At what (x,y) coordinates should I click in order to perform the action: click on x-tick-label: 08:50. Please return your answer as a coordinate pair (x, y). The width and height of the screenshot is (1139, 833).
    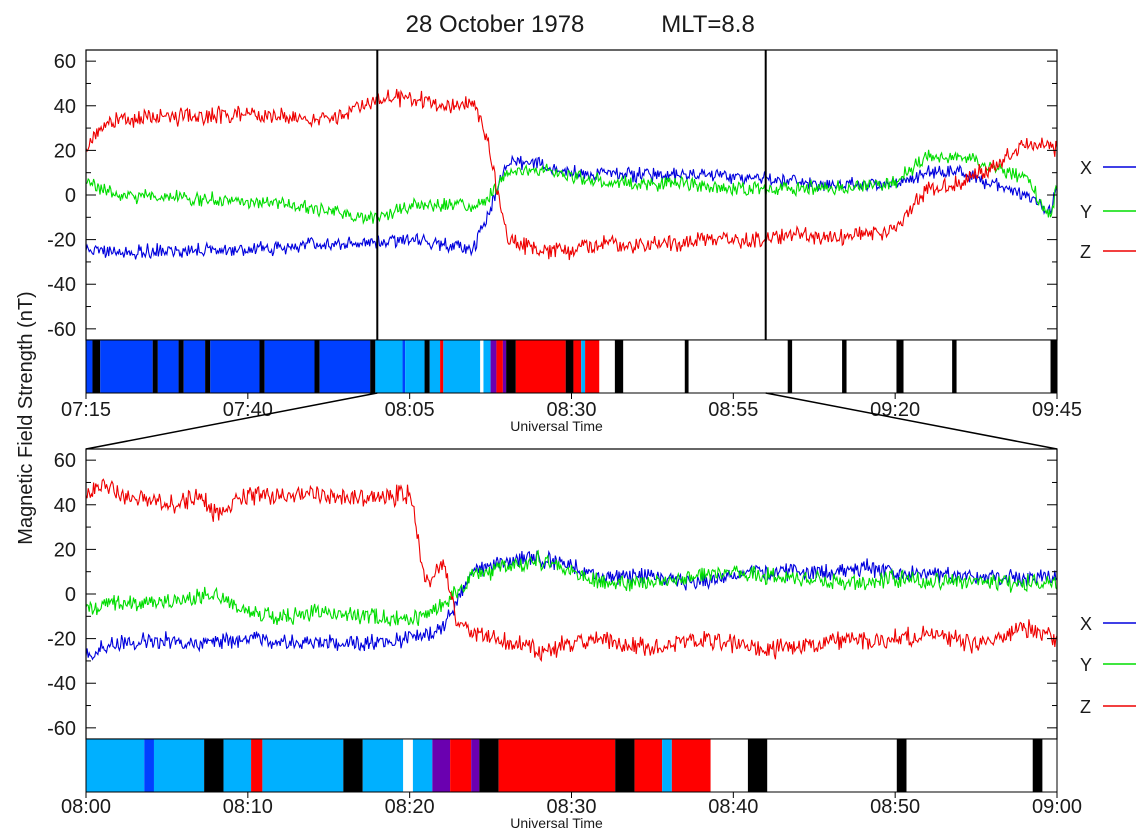
    Looking at the image, I should click on (895, 807).